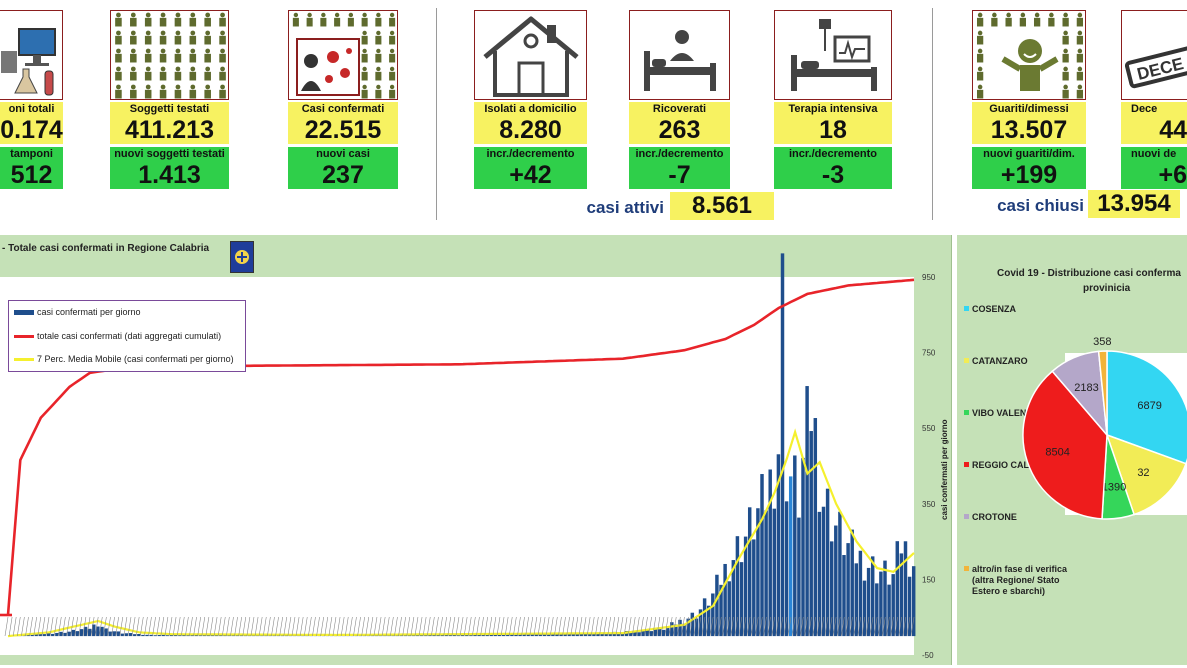  Describe the element at coordinates (169, 175) in the screenshot. I see `card-sub-value: 1.413` at that location.